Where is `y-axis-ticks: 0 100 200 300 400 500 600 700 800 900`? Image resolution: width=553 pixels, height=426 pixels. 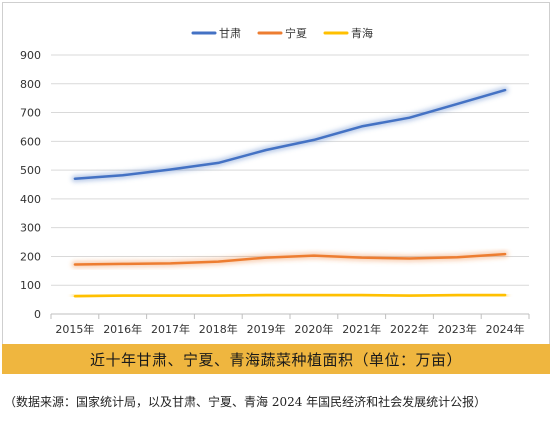
y-axis-ticks: 0 100 200 300 400 500 600 700 800 900 is located at coordinates (30, 185).